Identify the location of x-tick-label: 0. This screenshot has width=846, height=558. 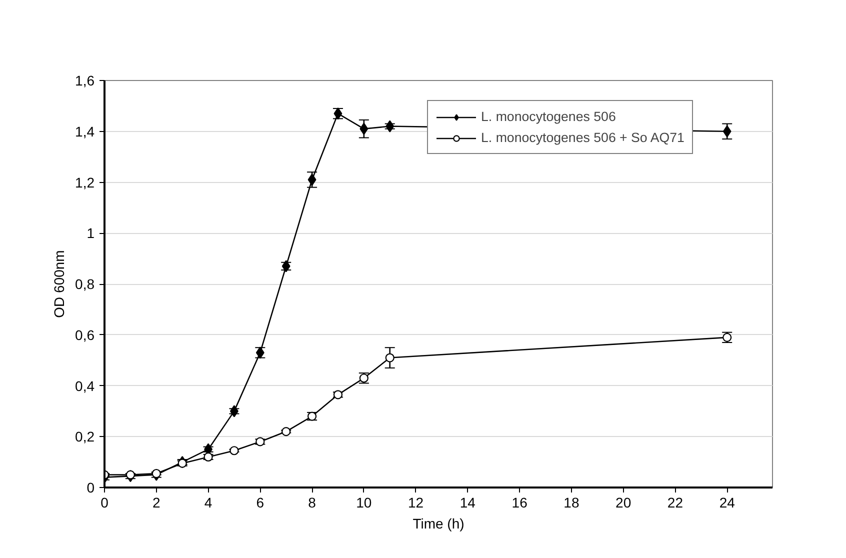
(104, 502).